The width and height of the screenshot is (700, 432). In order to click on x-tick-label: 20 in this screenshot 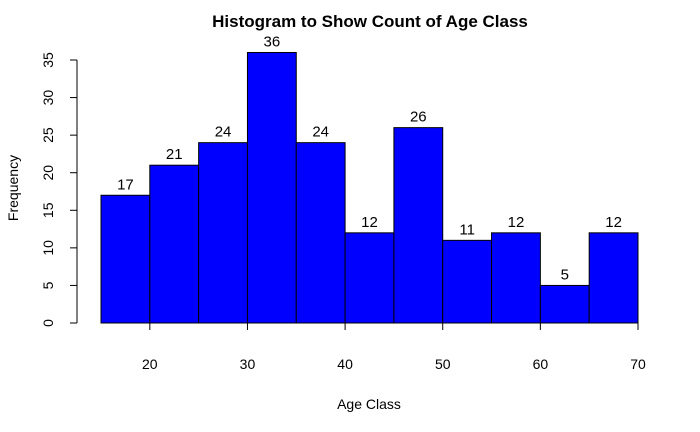, I will do `click(150, 364)`.